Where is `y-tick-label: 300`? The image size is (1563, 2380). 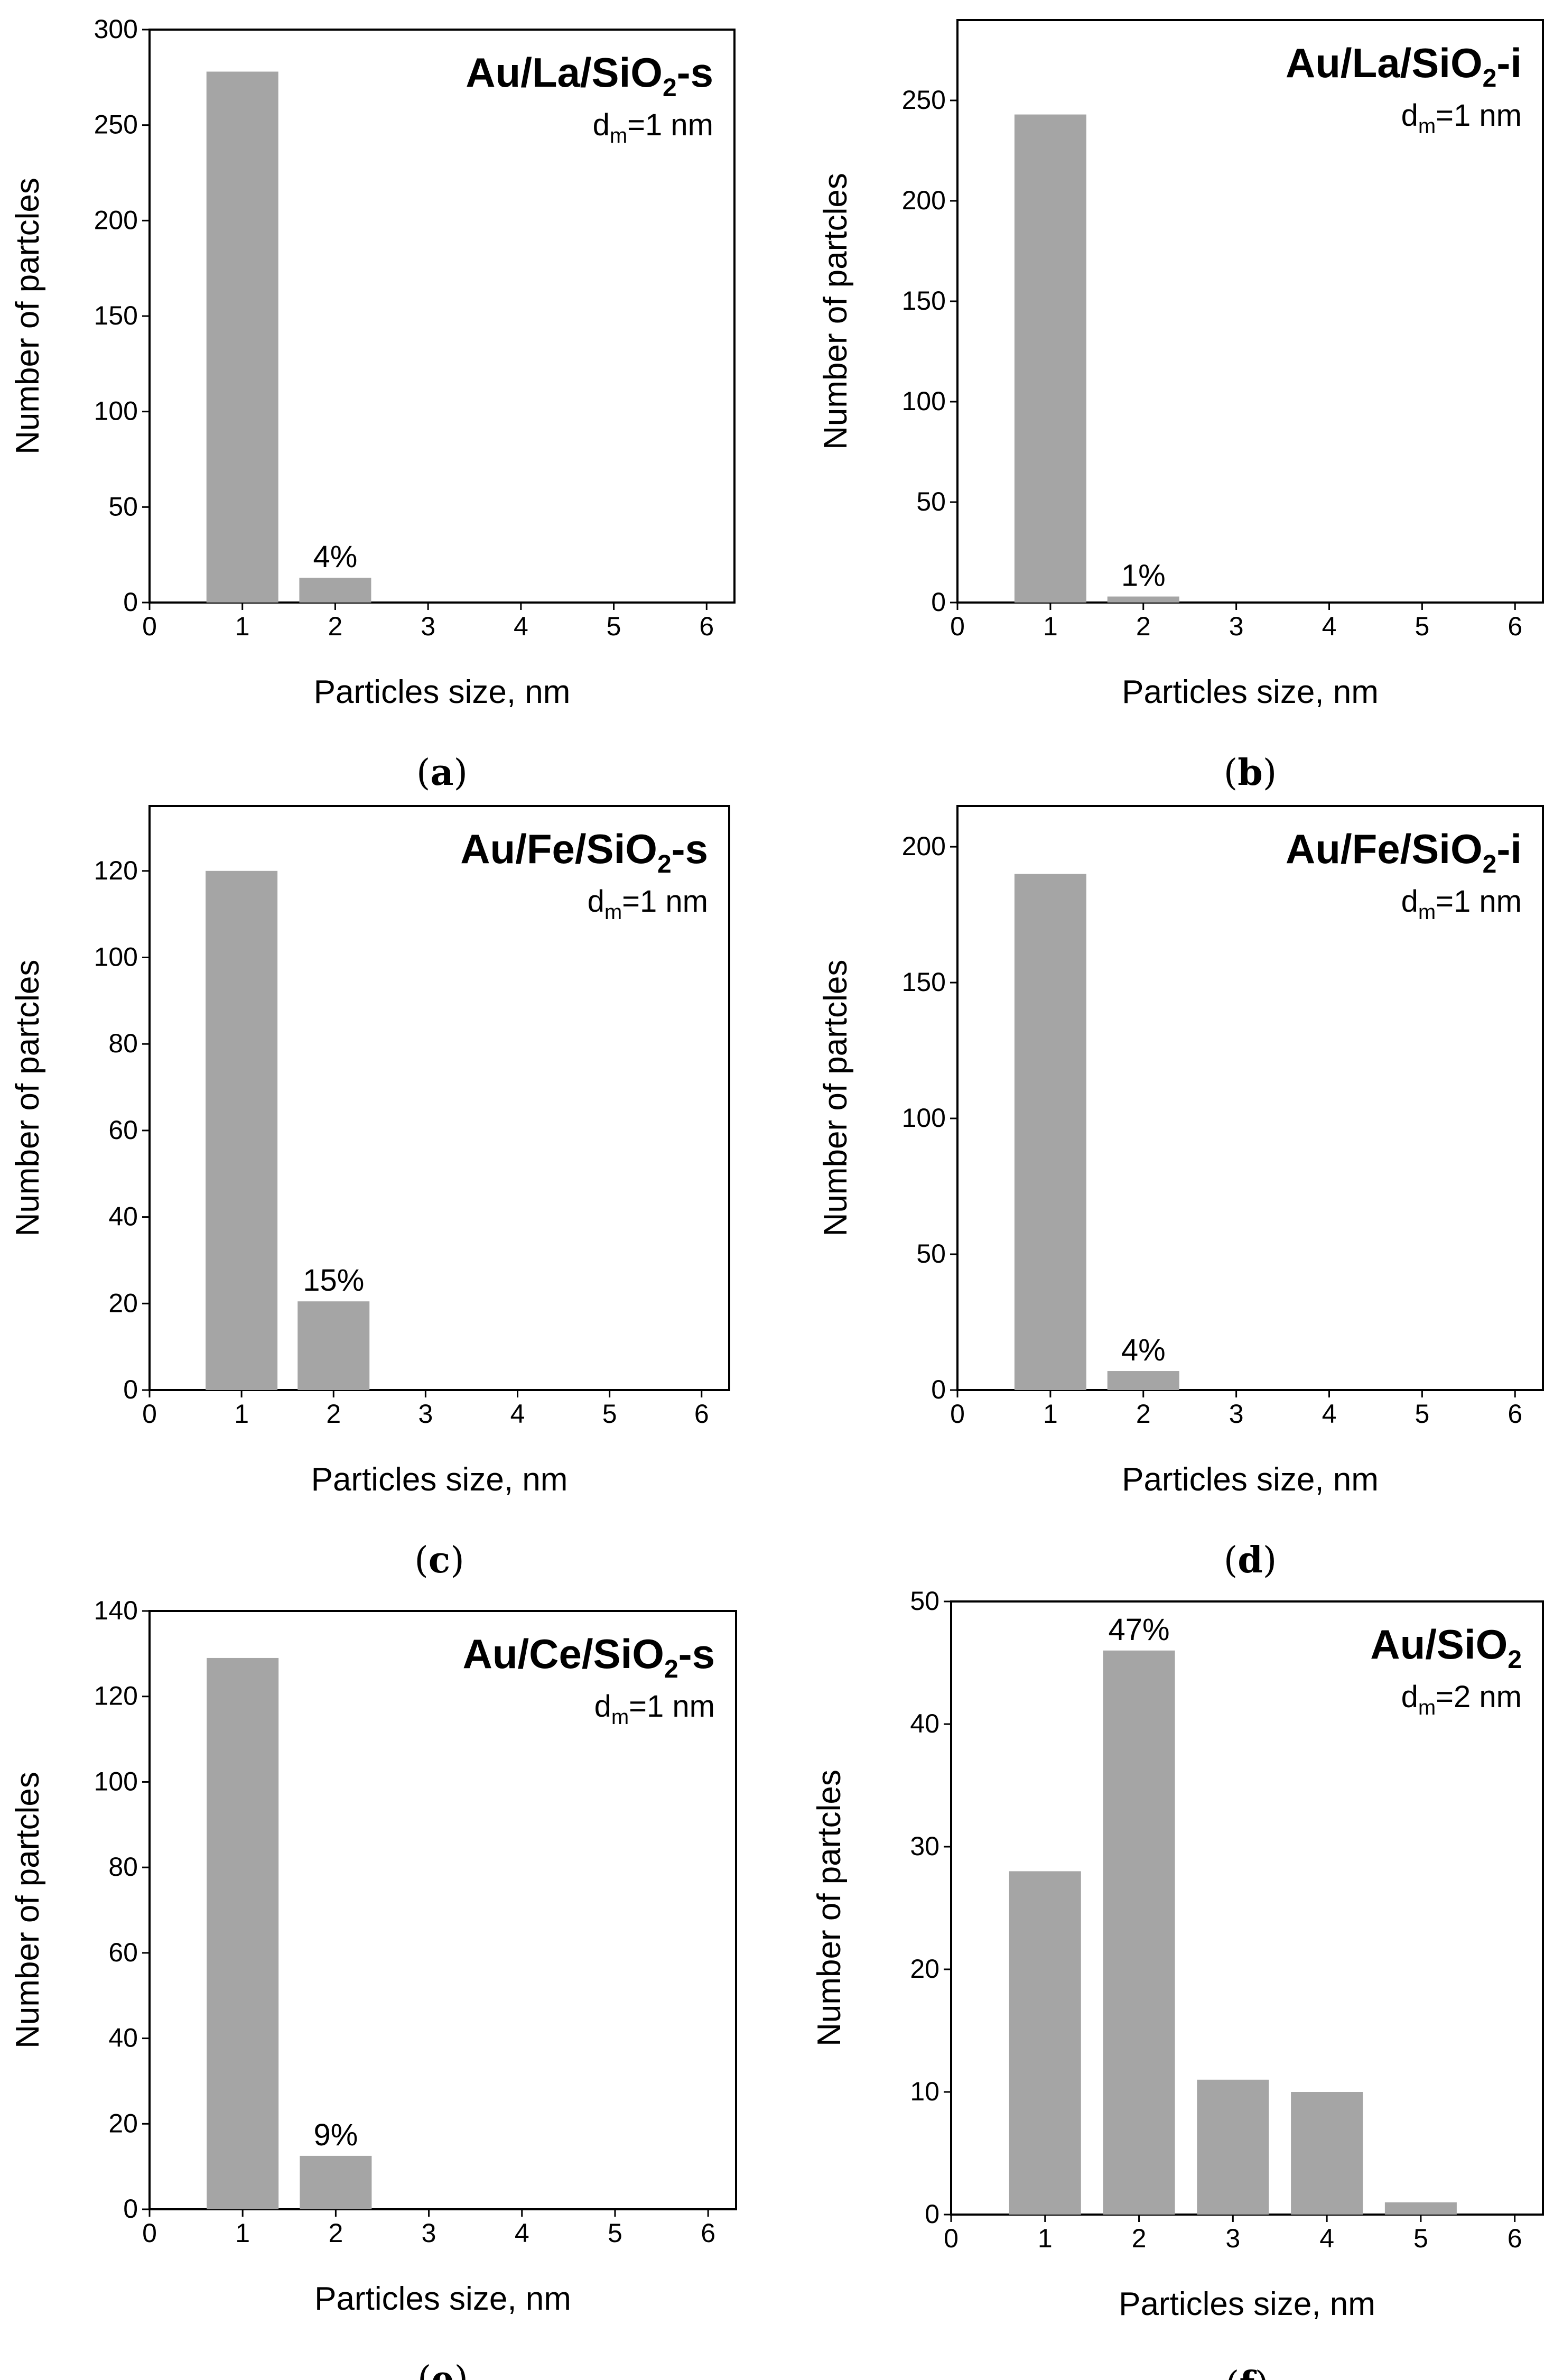
y-tick-label: 300 is located at coordinates (116, 29).